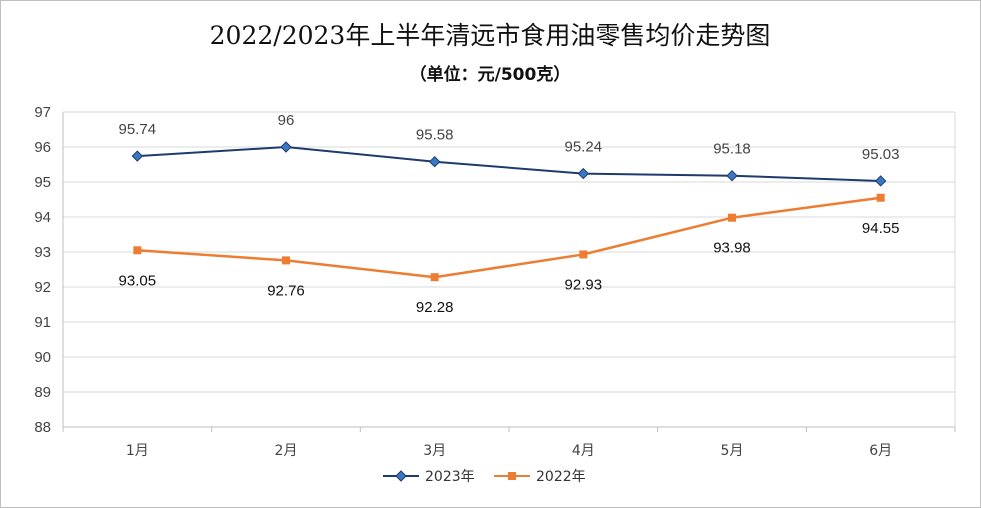 Image resolution: width=981 pixels, height=508 pixels. What do you see at coordinates (42, 182) in the screenshot?
I see `y-tick-label-95: 95` at bounding box center [42, 182].